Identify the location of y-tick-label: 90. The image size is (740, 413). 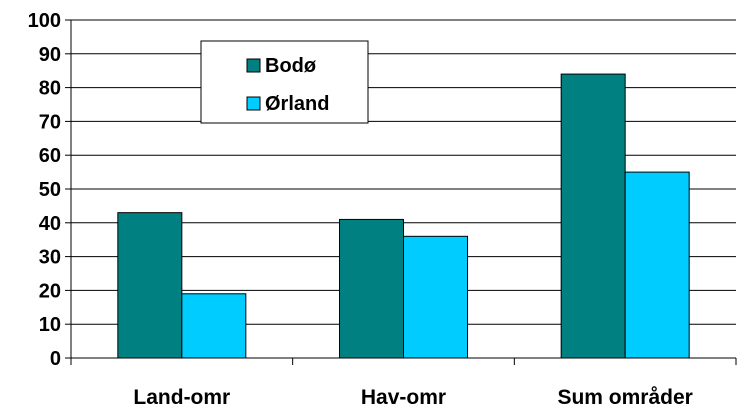
(50, 55).